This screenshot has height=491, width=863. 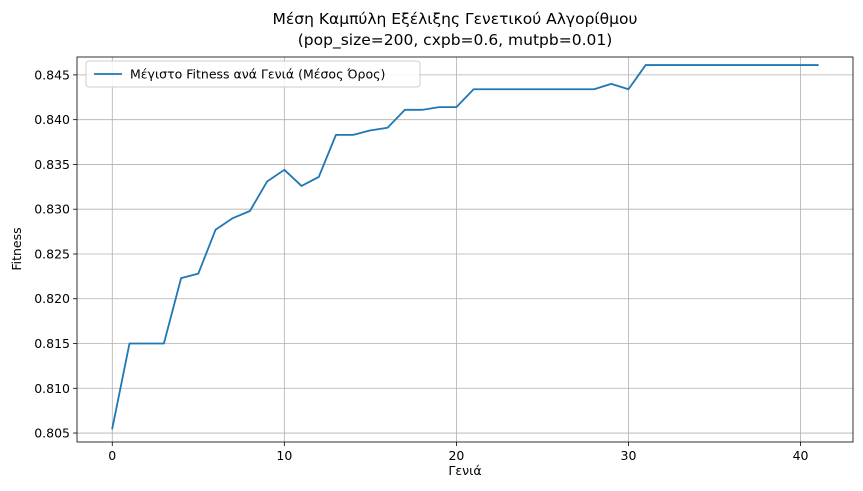 I want to click on x-axis-ticks: 0 10 20 30 40, so click(x=458, y=452).